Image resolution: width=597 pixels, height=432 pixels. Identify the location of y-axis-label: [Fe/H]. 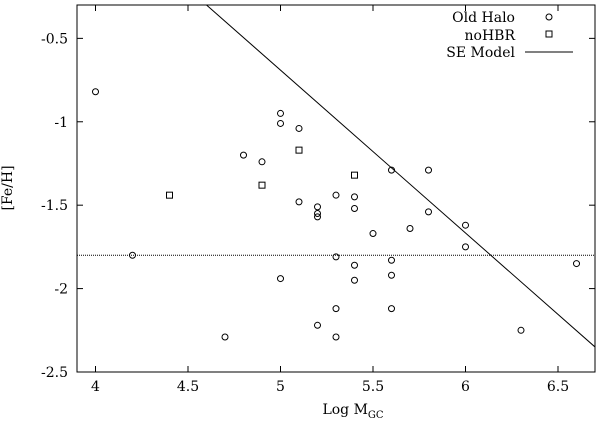
(8, 187).